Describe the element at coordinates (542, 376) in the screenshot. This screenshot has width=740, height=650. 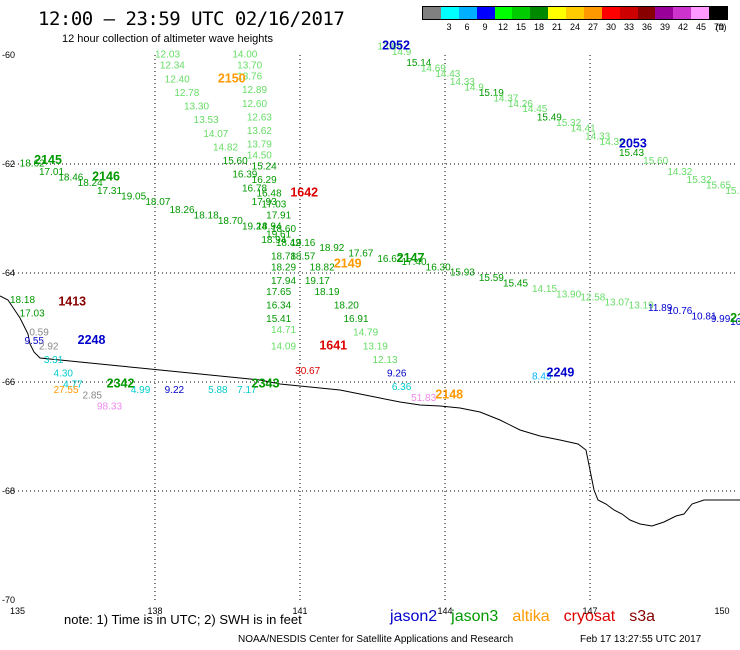
I see `wave-height-value: 8.43` at that location.